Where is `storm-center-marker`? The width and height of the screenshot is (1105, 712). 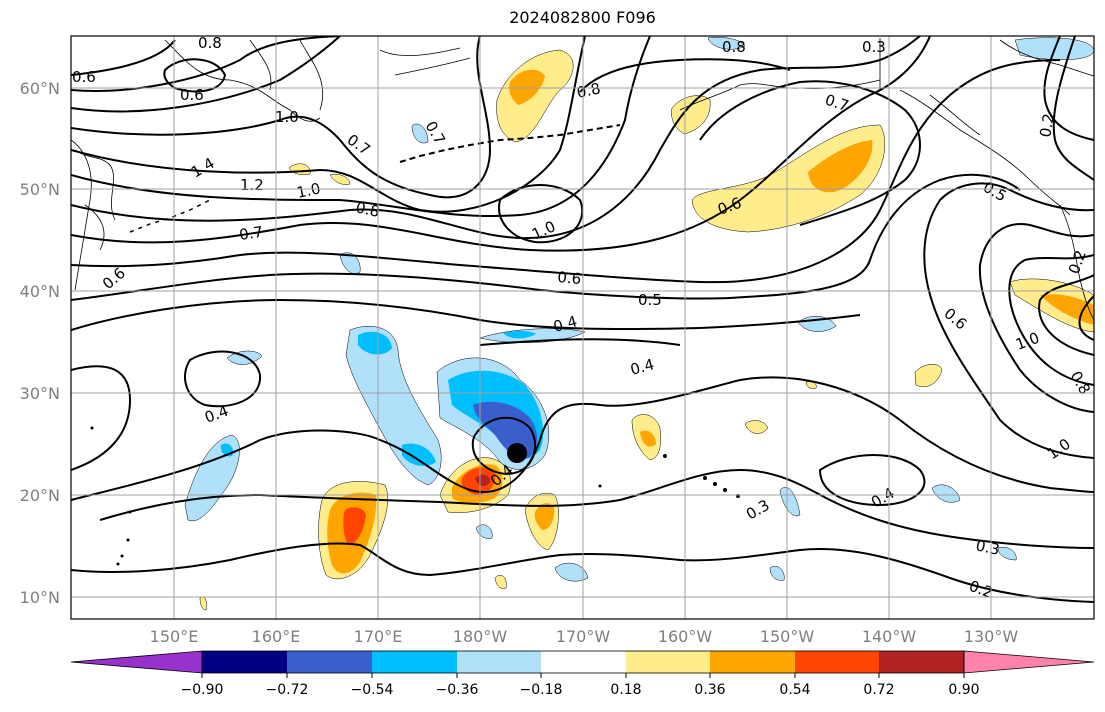
storm-center-marker is located at coordinates (517, 453).